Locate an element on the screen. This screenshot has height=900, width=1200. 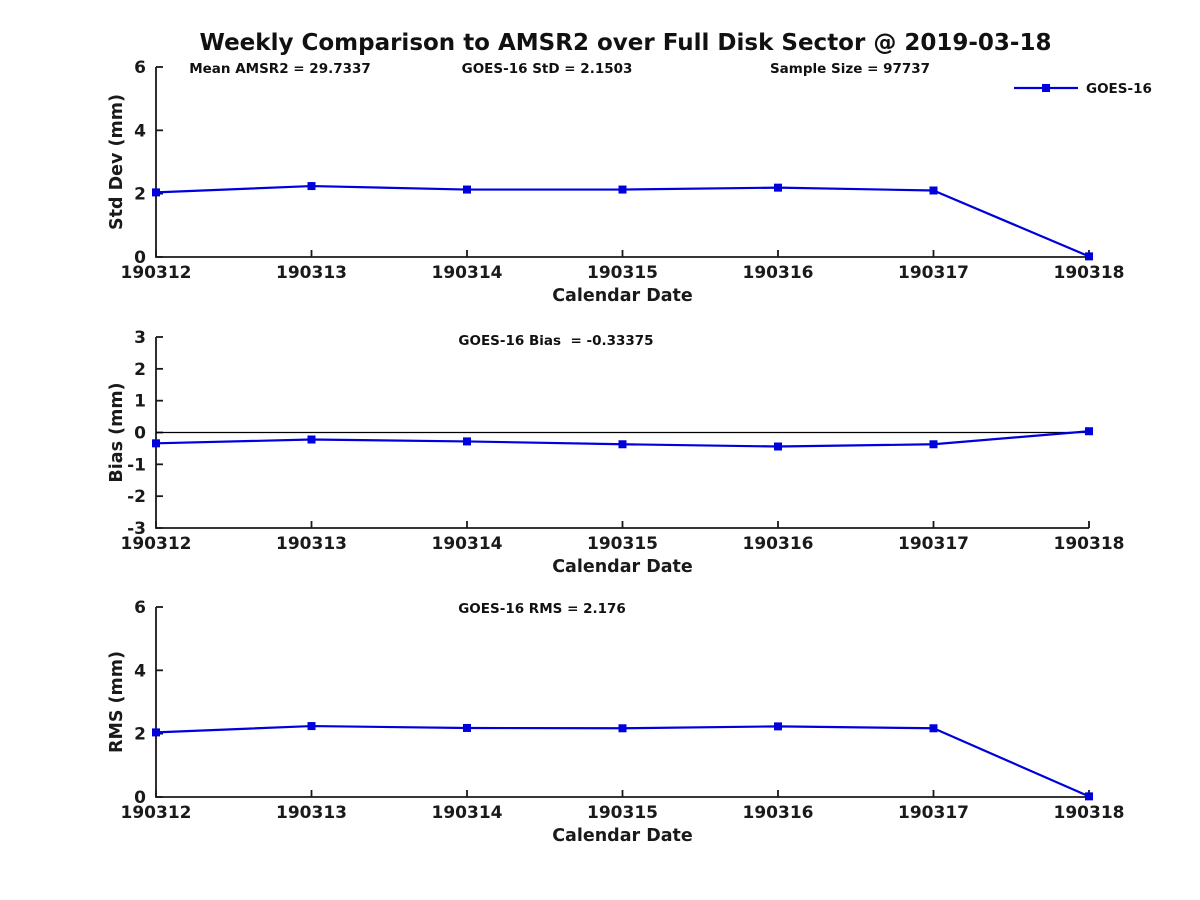
subplot-annotation: Mean AMSR2 = 29.7337 is located at coordinates (280, 69).